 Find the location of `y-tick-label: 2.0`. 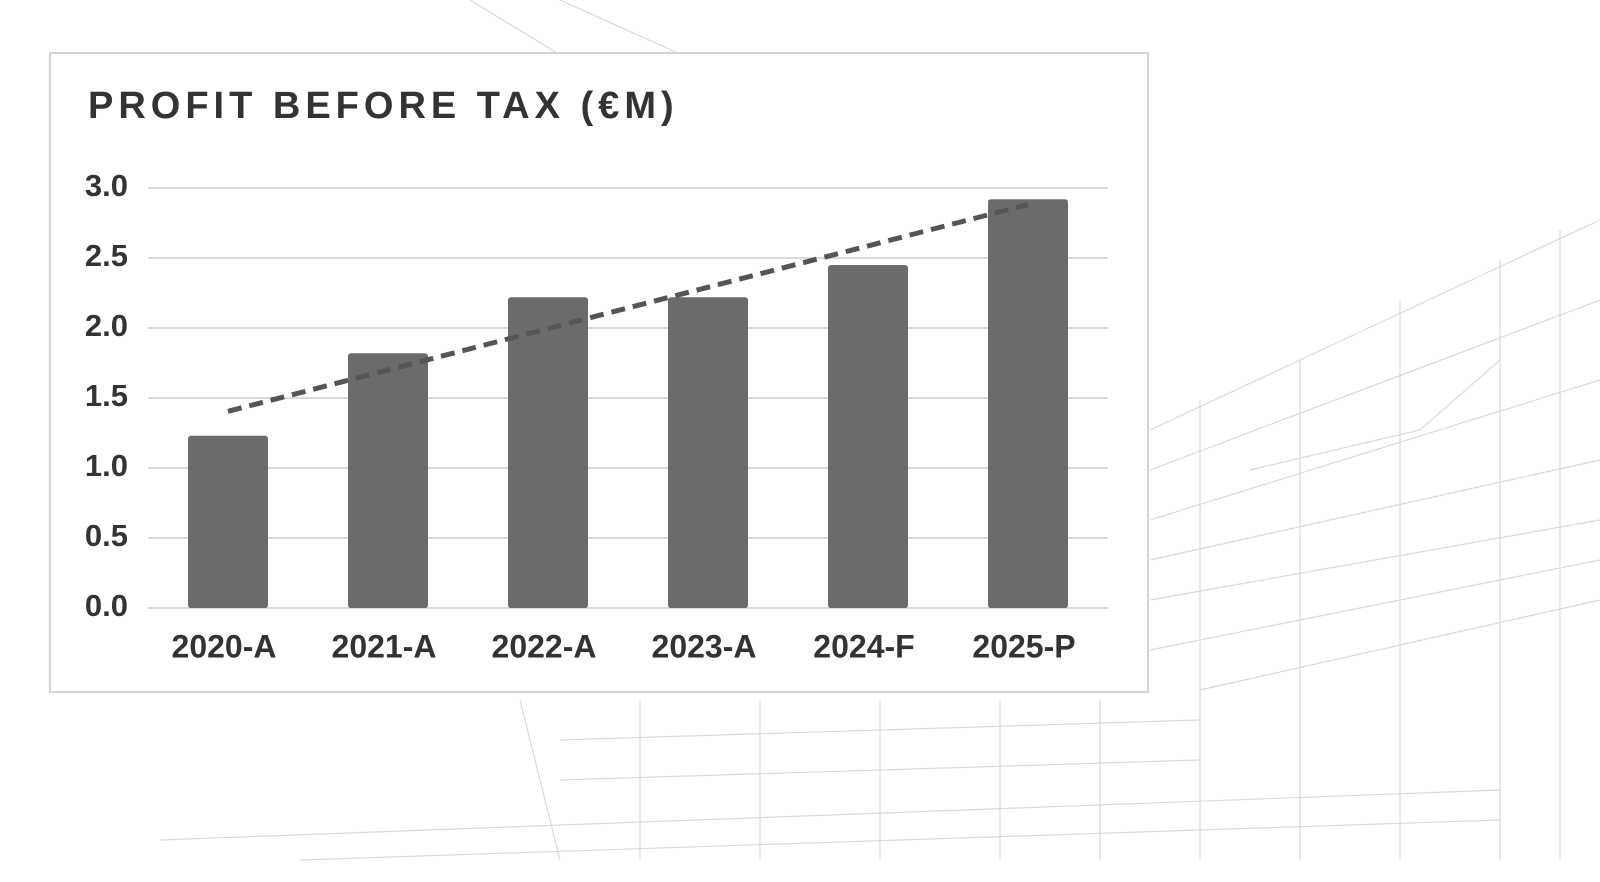

y-tick-label: 2.0 is located at coordinates (106, 325).